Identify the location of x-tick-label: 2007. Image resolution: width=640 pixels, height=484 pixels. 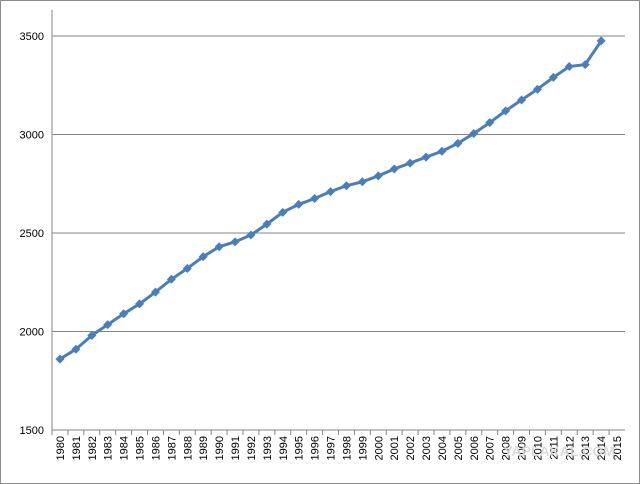
(491, 448).